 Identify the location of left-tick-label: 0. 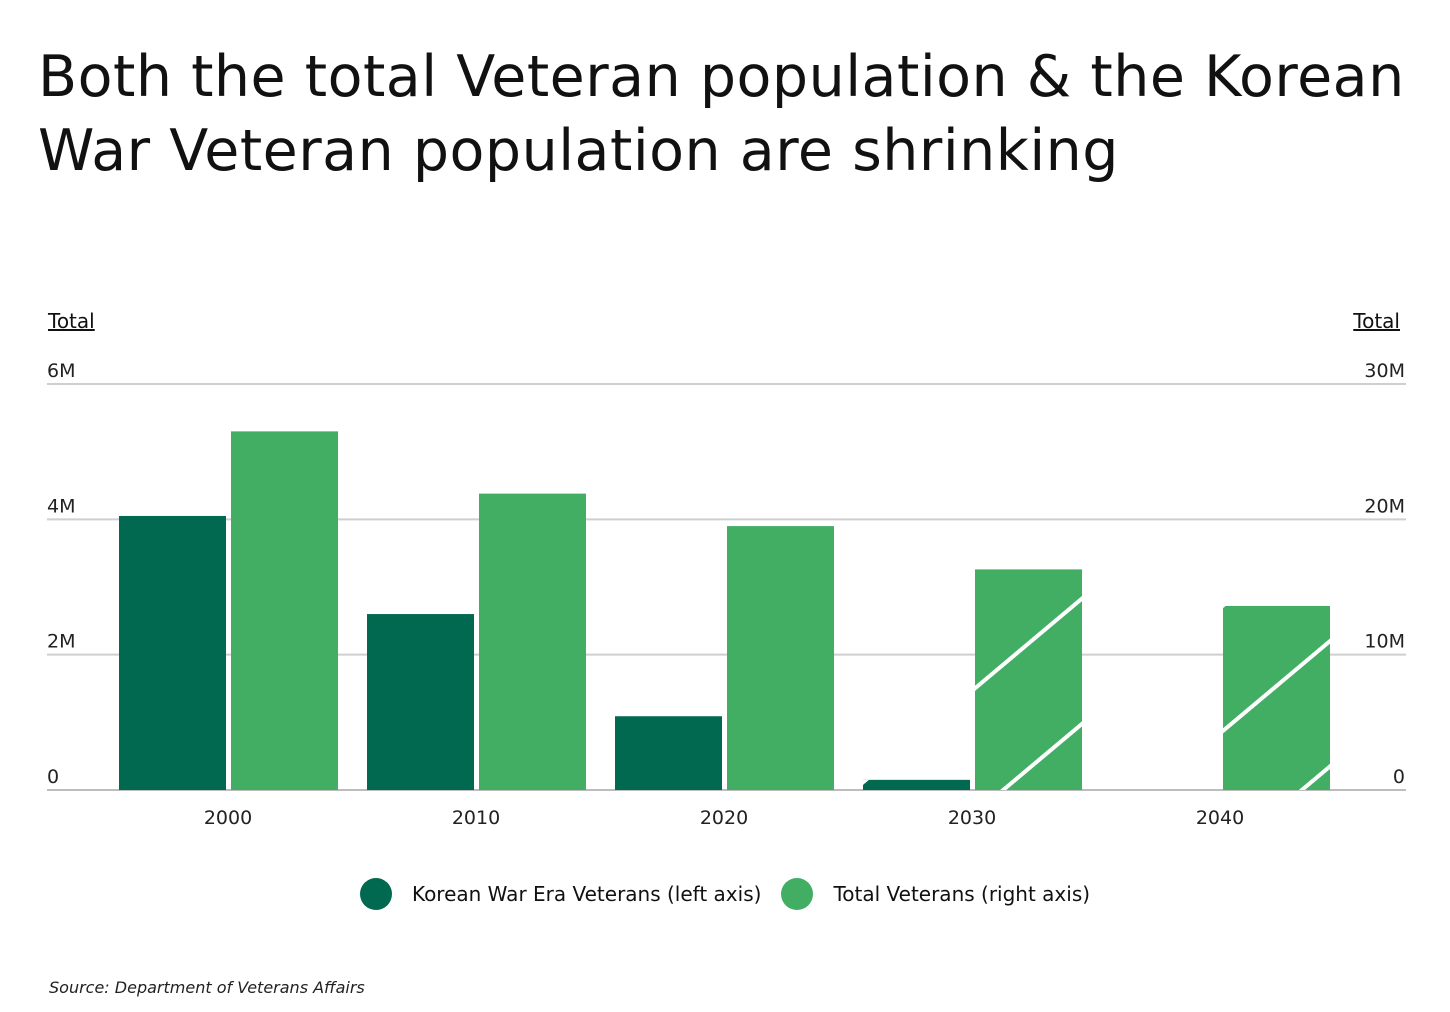
(53, 777).